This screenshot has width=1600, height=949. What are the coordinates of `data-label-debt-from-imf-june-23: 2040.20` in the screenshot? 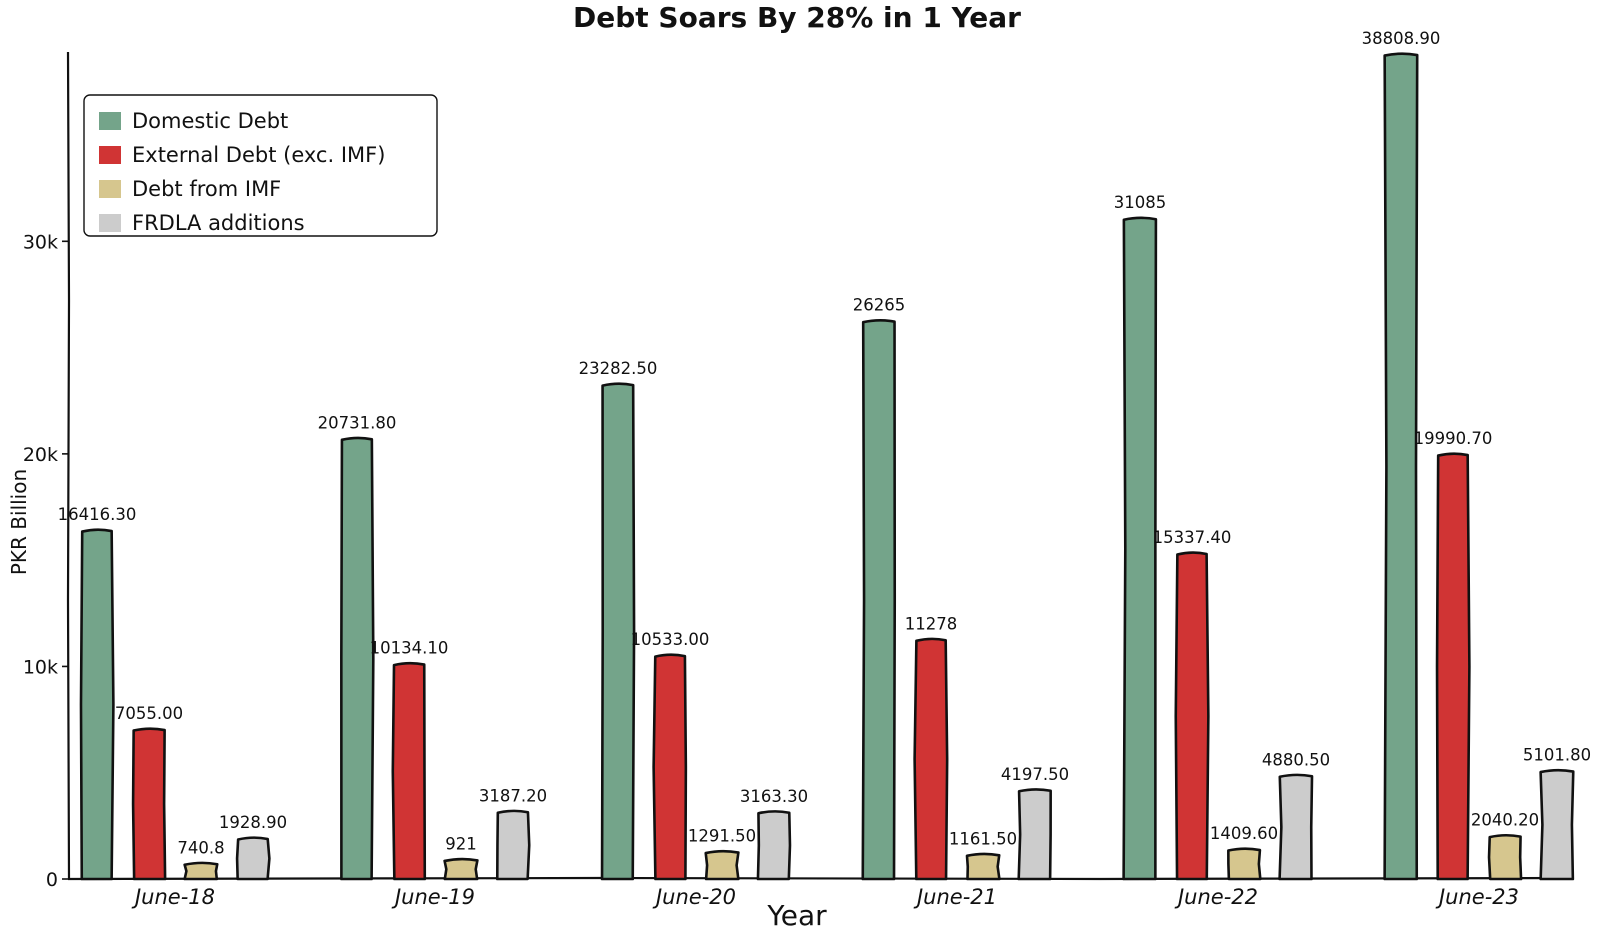 It's located at (1505, 820).